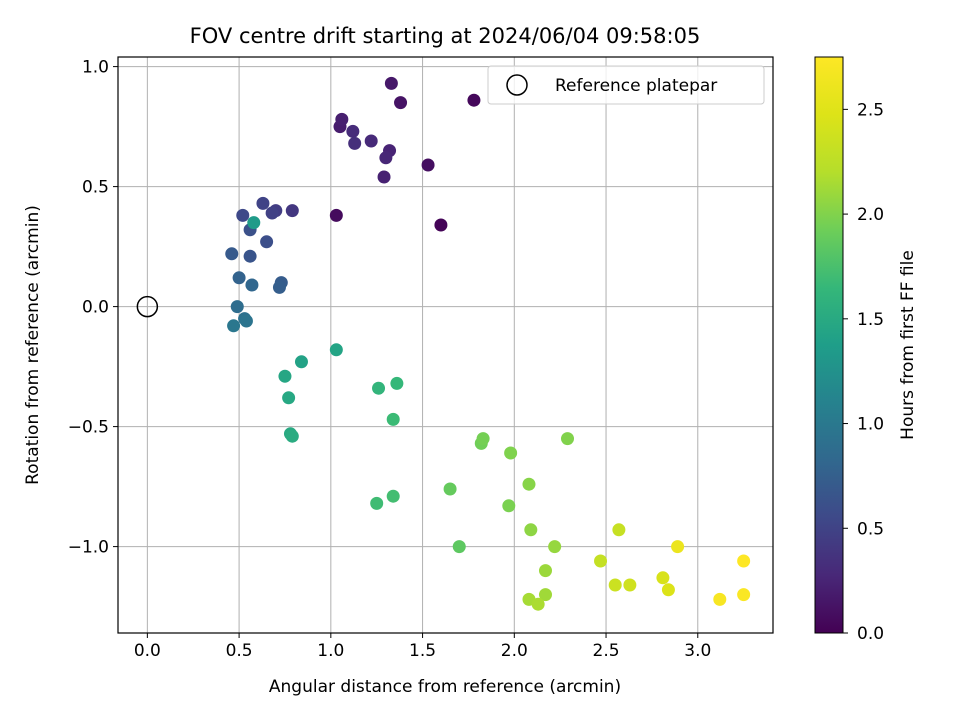 Image resolution: width=960 pixels, height=720 pixels. Describe the element at coordinates (870, 320) in the screenshot. I see `colorbar-tick-label: 1.5` at that location.